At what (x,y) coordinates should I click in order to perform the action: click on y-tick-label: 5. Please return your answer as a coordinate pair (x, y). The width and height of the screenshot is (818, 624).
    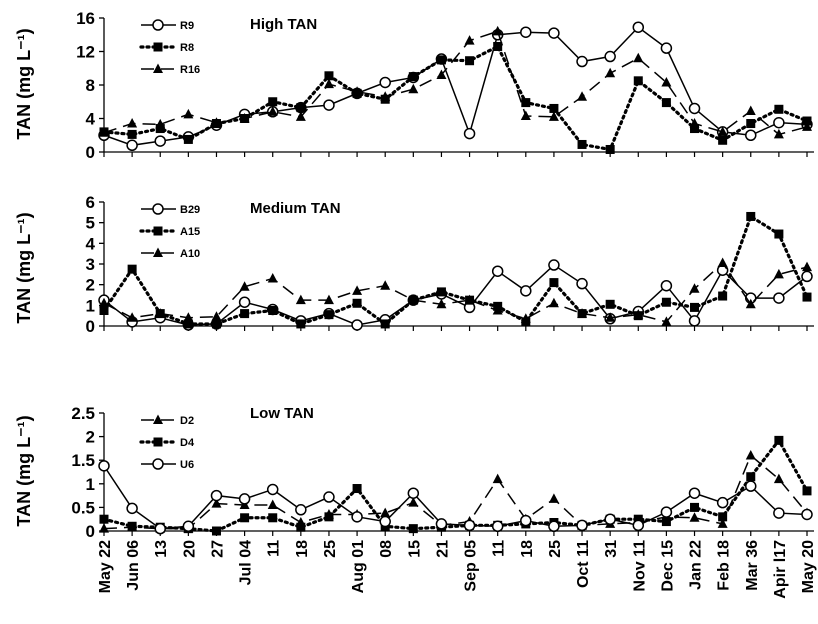
    Looking at the image, I should click on (90, 223).